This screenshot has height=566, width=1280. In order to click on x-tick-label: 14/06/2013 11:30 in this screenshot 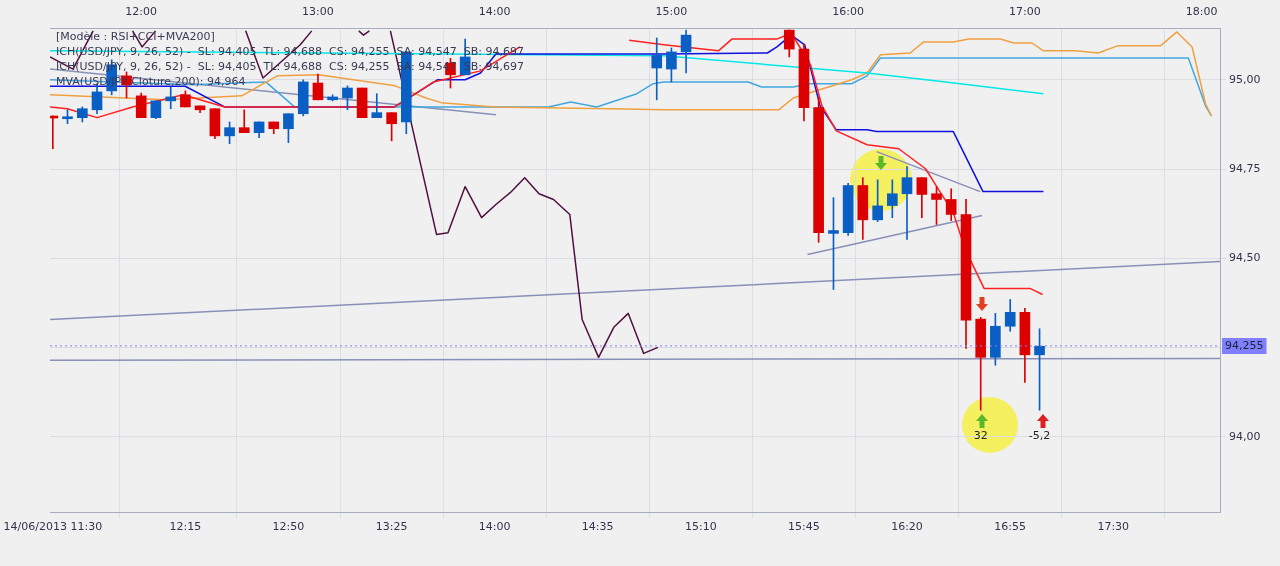, I will do `click(53, 527)`.